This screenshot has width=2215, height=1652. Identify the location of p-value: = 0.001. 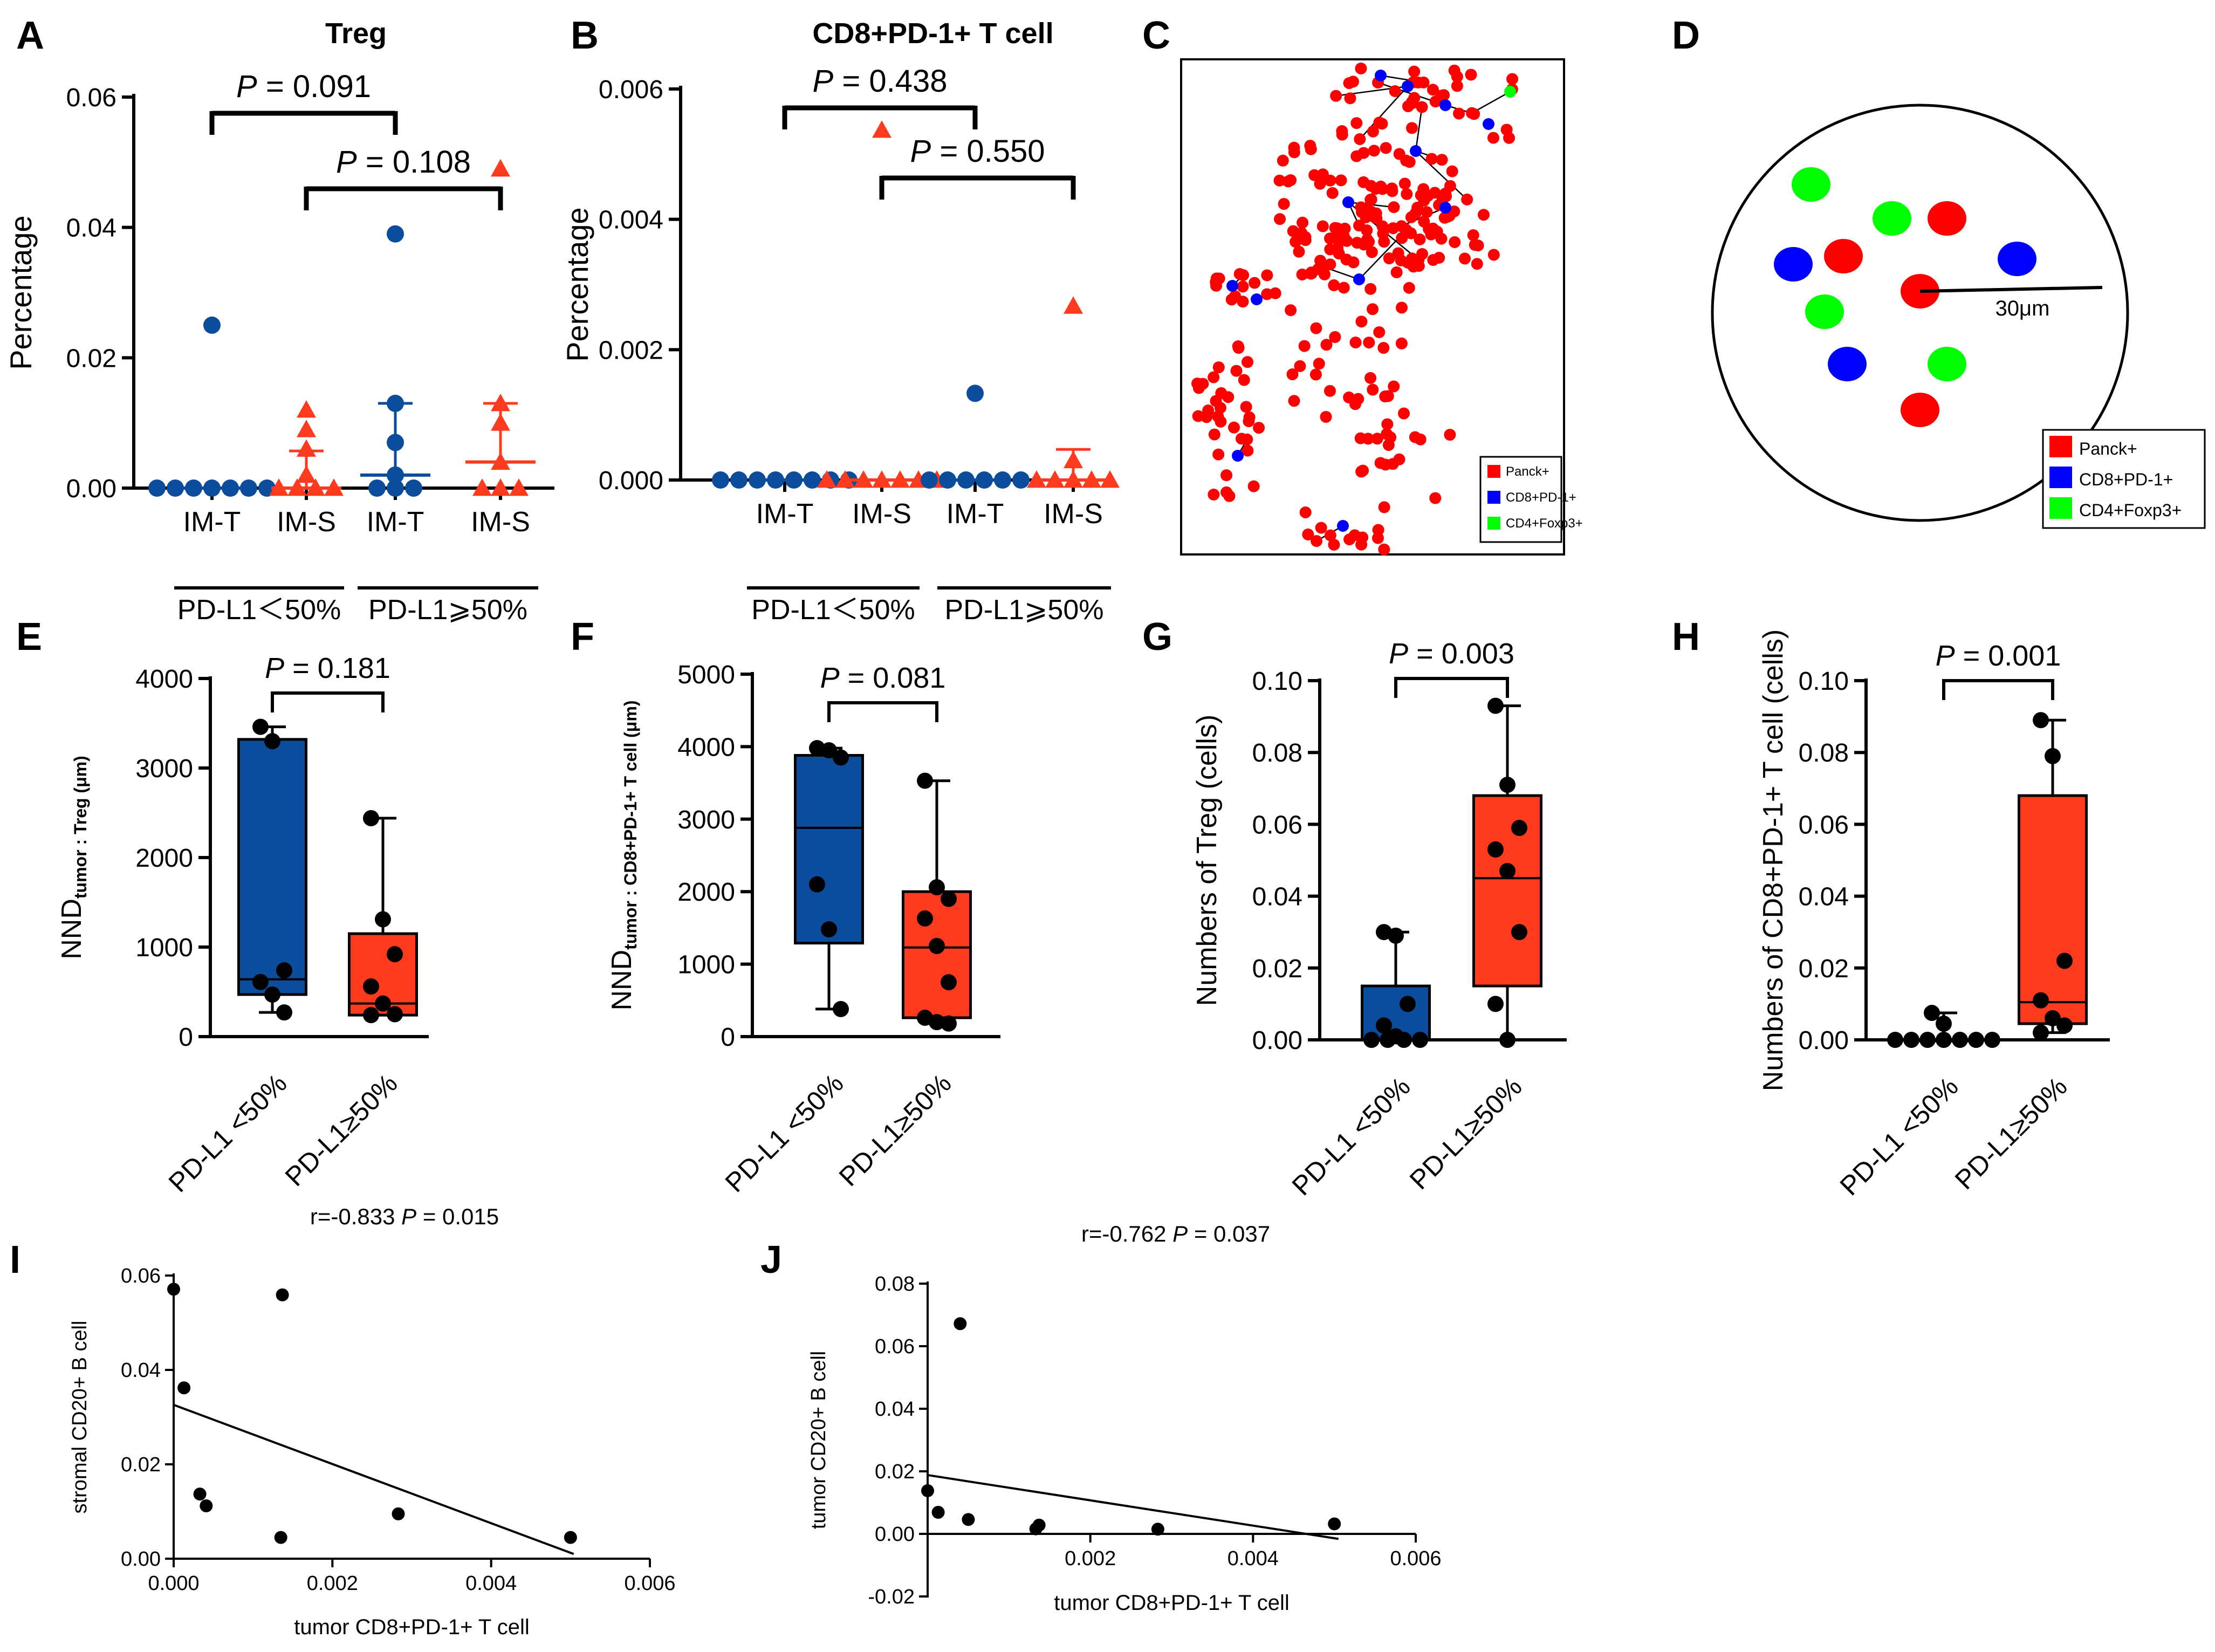
(2008, 656).